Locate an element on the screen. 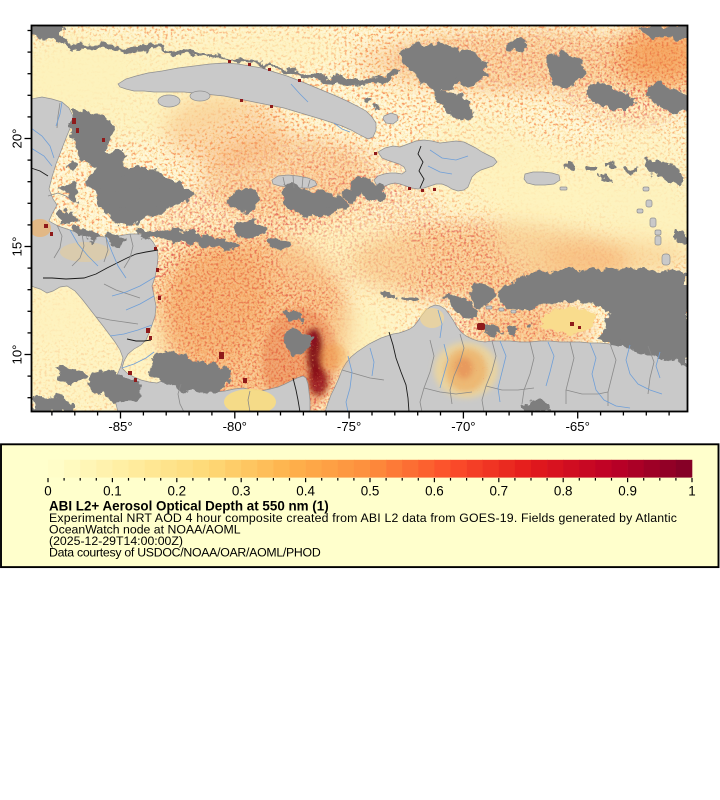  svg-text: 0.3 is located at coordinates (241, 491).